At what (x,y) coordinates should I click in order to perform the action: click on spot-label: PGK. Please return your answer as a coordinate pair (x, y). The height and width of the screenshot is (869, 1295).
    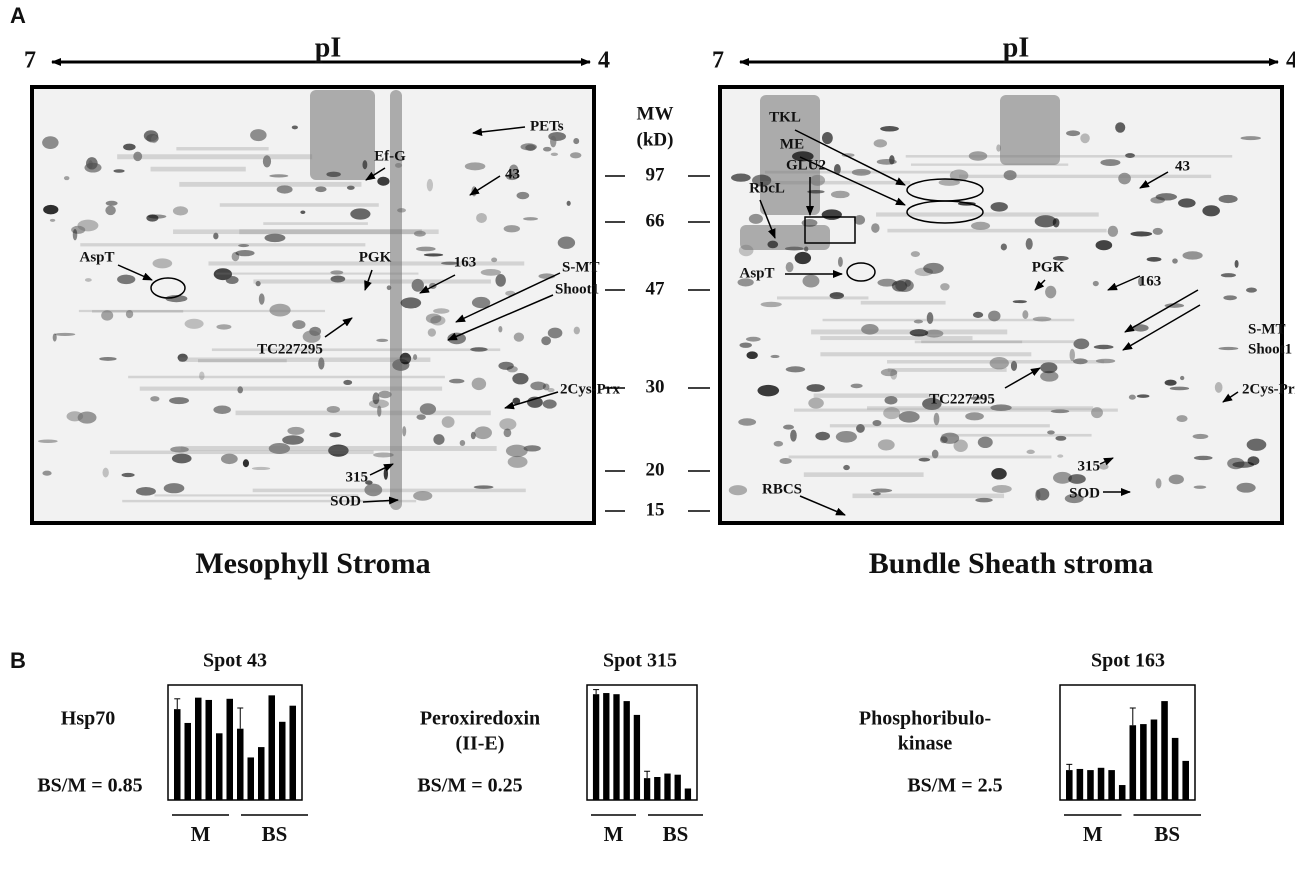
    Looking at the image, I should click on (1048, 267).